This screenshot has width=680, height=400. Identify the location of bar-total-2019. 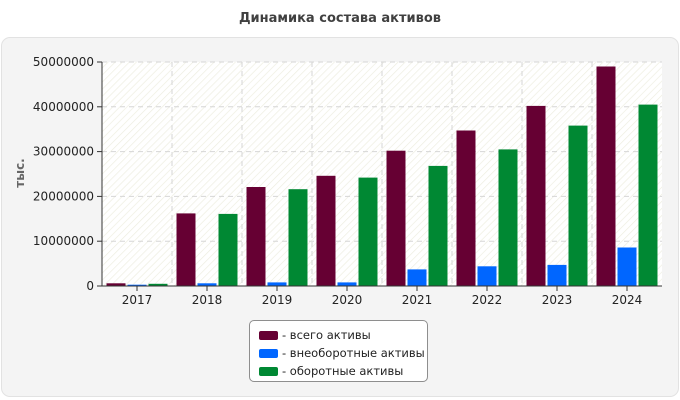
(256, 236).